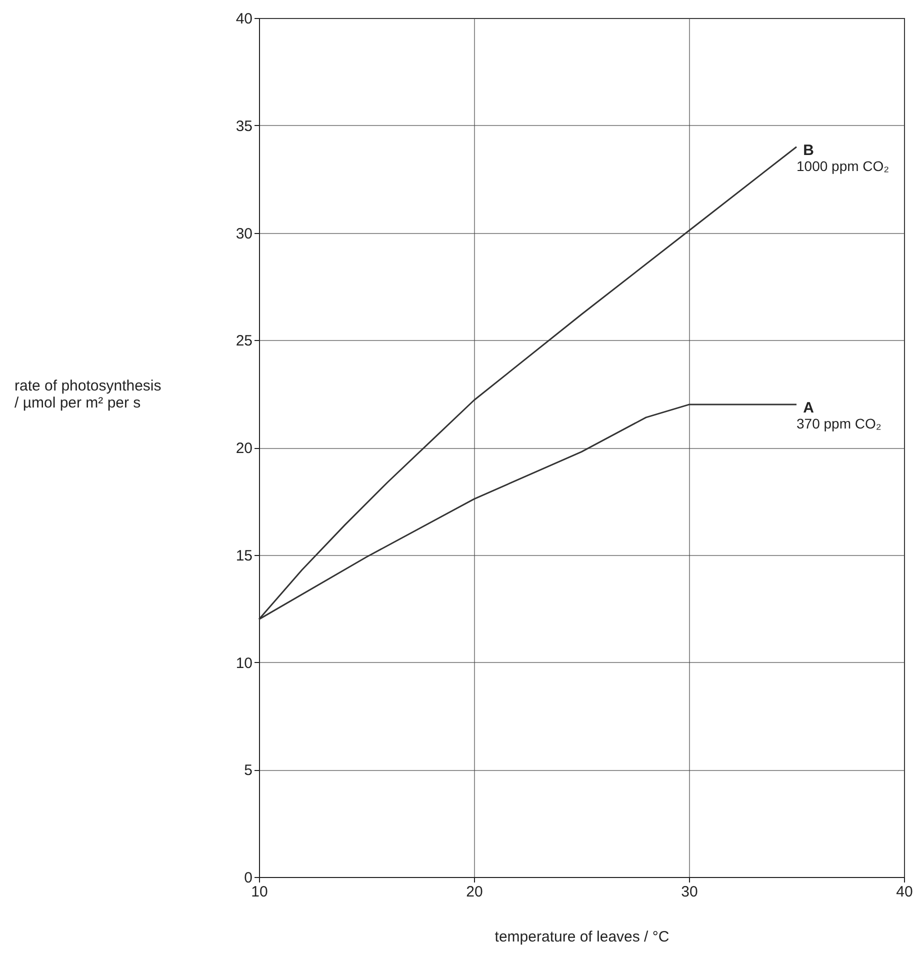 This screenshot has height=955, width=923. I want to click on x-tick-label: 20, so click(474, 892).